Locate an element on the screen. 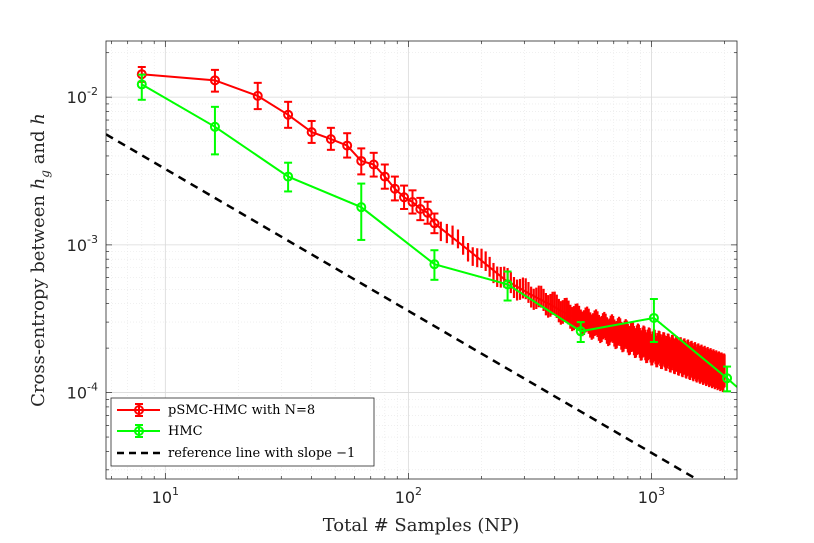 This screenshot has height=543, width=814. tick-exponent: 3 is located at coordinates (661, 491).